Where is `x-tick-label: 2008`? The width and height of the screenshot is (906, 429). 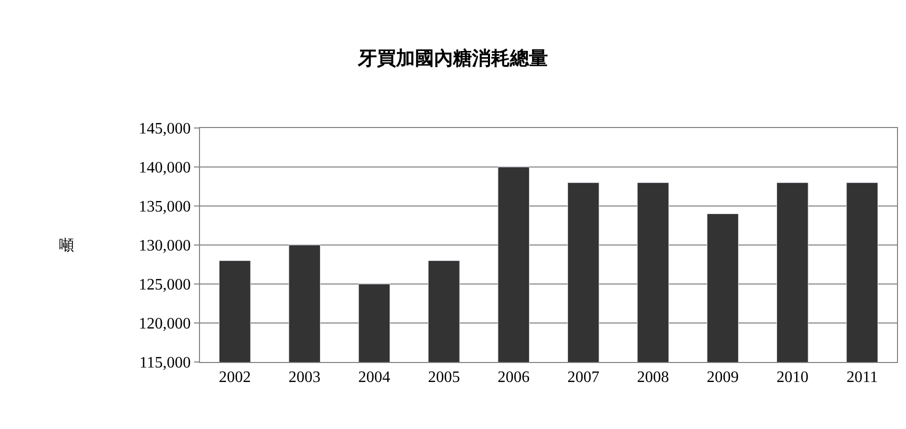
x-tick-label: 2008 is located at coordinates (653, 377).